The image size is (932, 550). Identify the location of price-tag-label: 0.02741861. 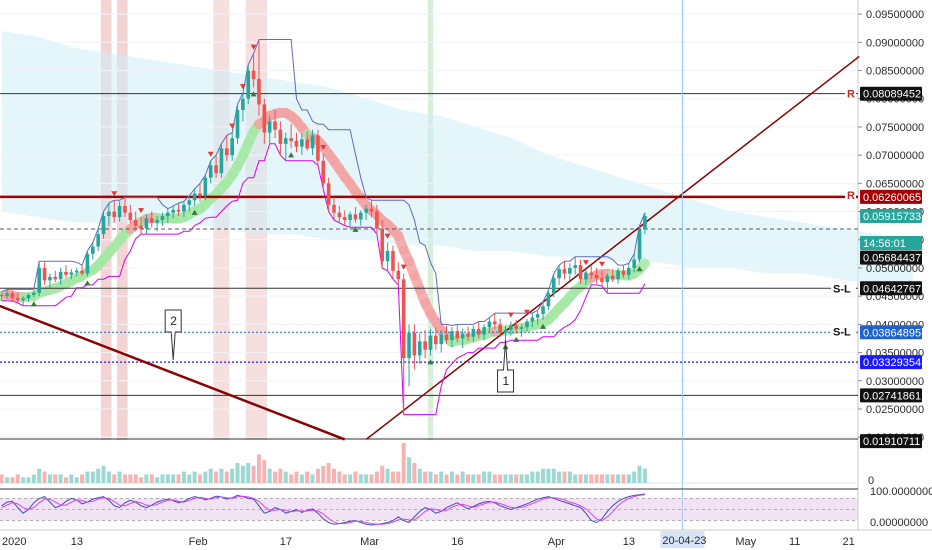
(892, 396).